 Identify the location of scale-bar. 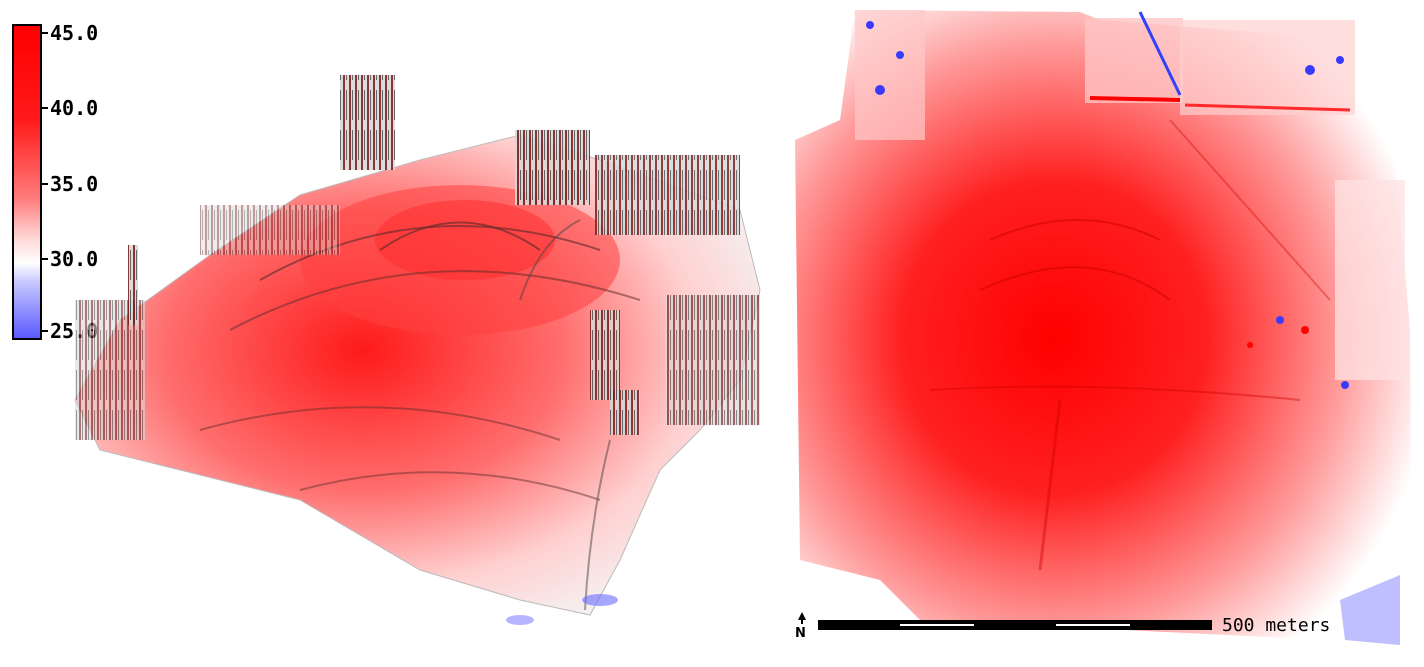
(1015, 625).